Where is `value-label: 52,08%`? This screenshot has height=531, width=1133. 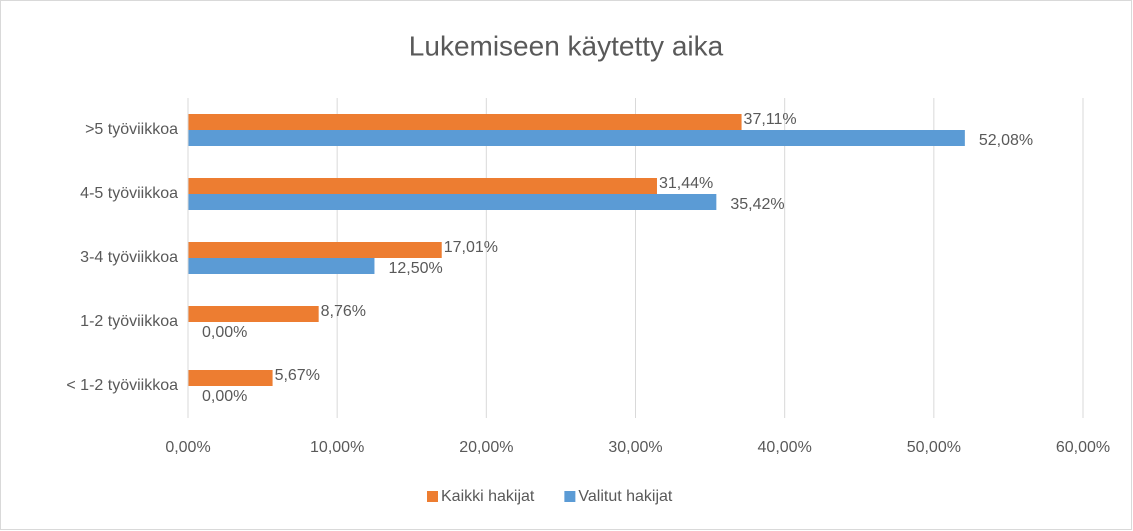 value-label: 52,08% is located at coordinates (1006, 140).